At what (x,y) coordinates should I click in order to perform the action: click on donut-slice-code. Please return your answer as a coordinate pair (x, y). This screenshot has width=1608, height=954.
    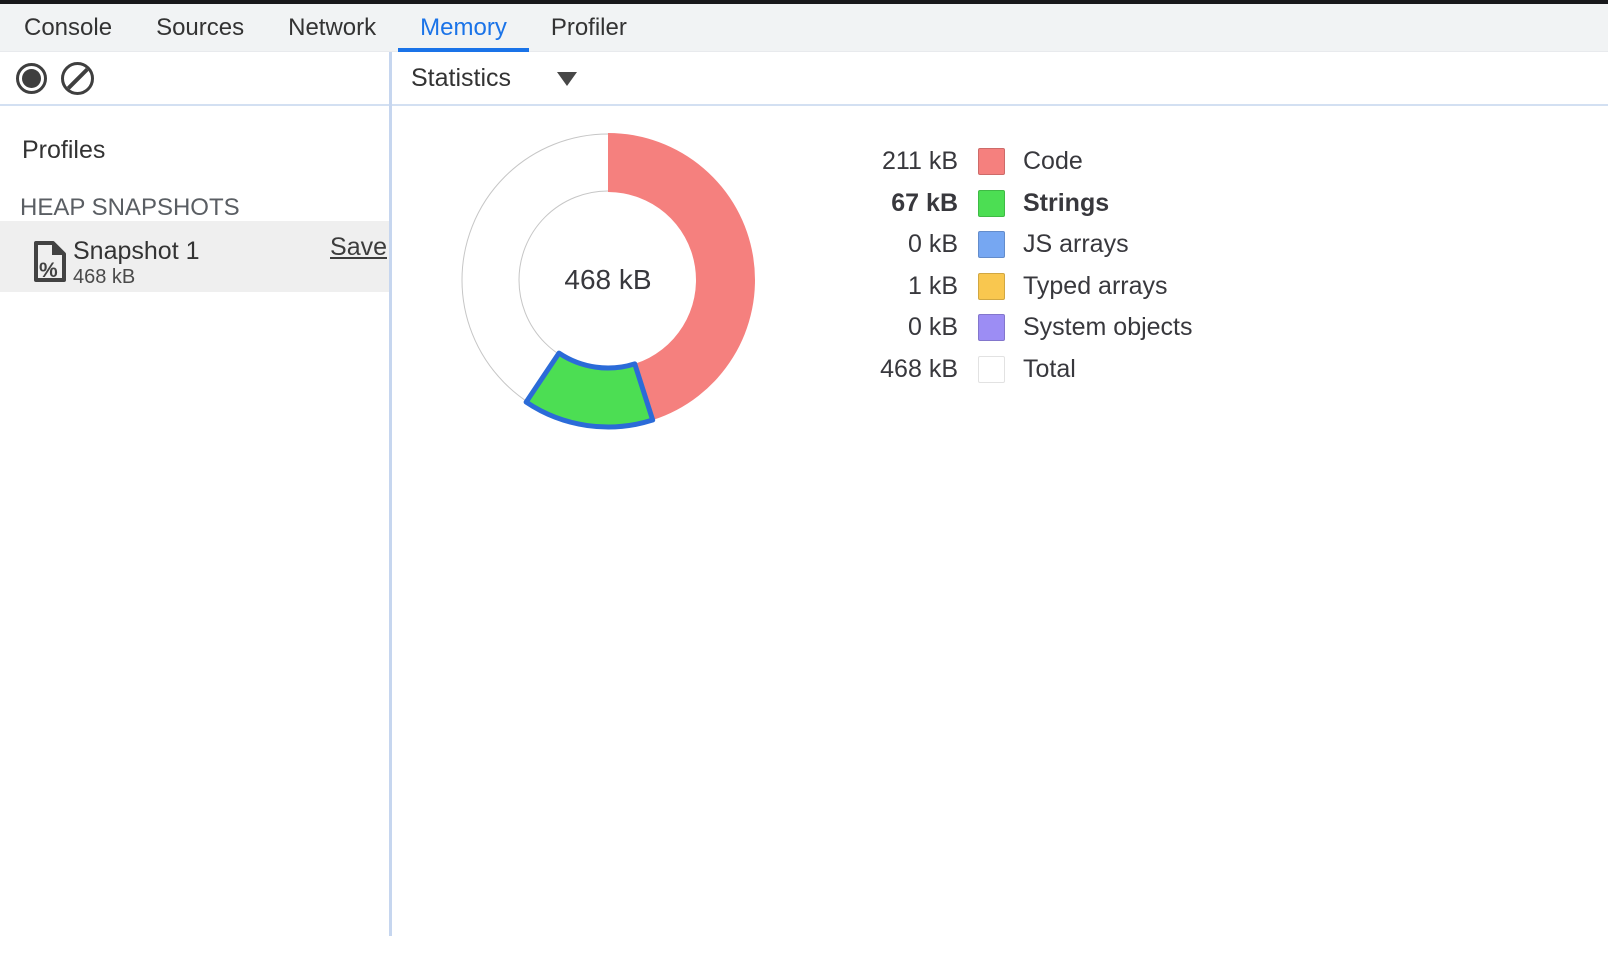
    Looking at the image, I should click on (681, 277).